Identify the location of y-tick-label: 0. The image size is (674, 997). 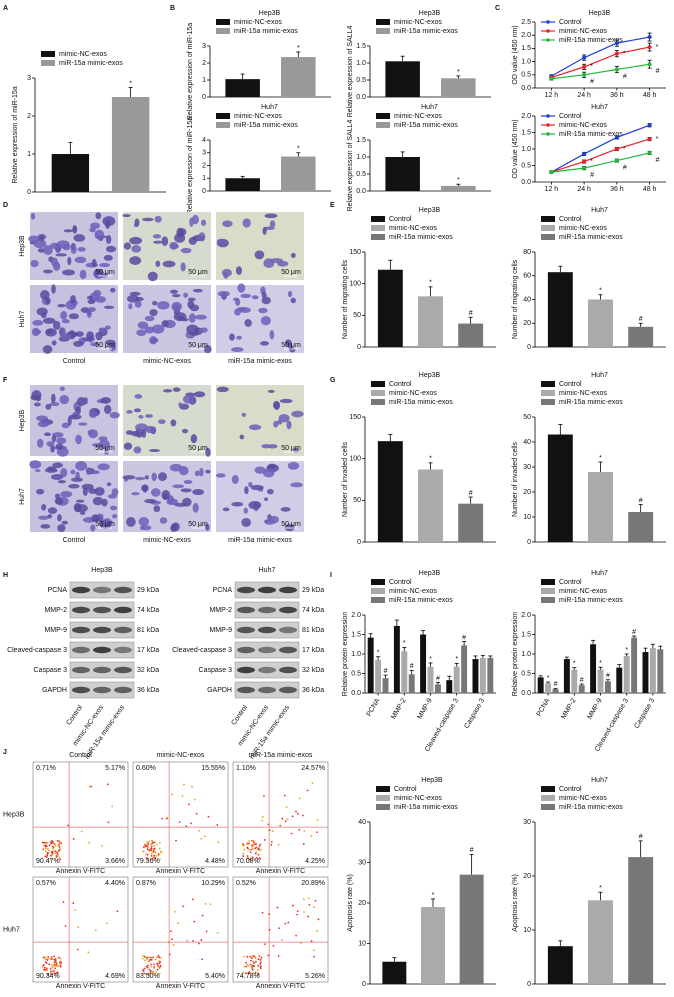
(359, 347).